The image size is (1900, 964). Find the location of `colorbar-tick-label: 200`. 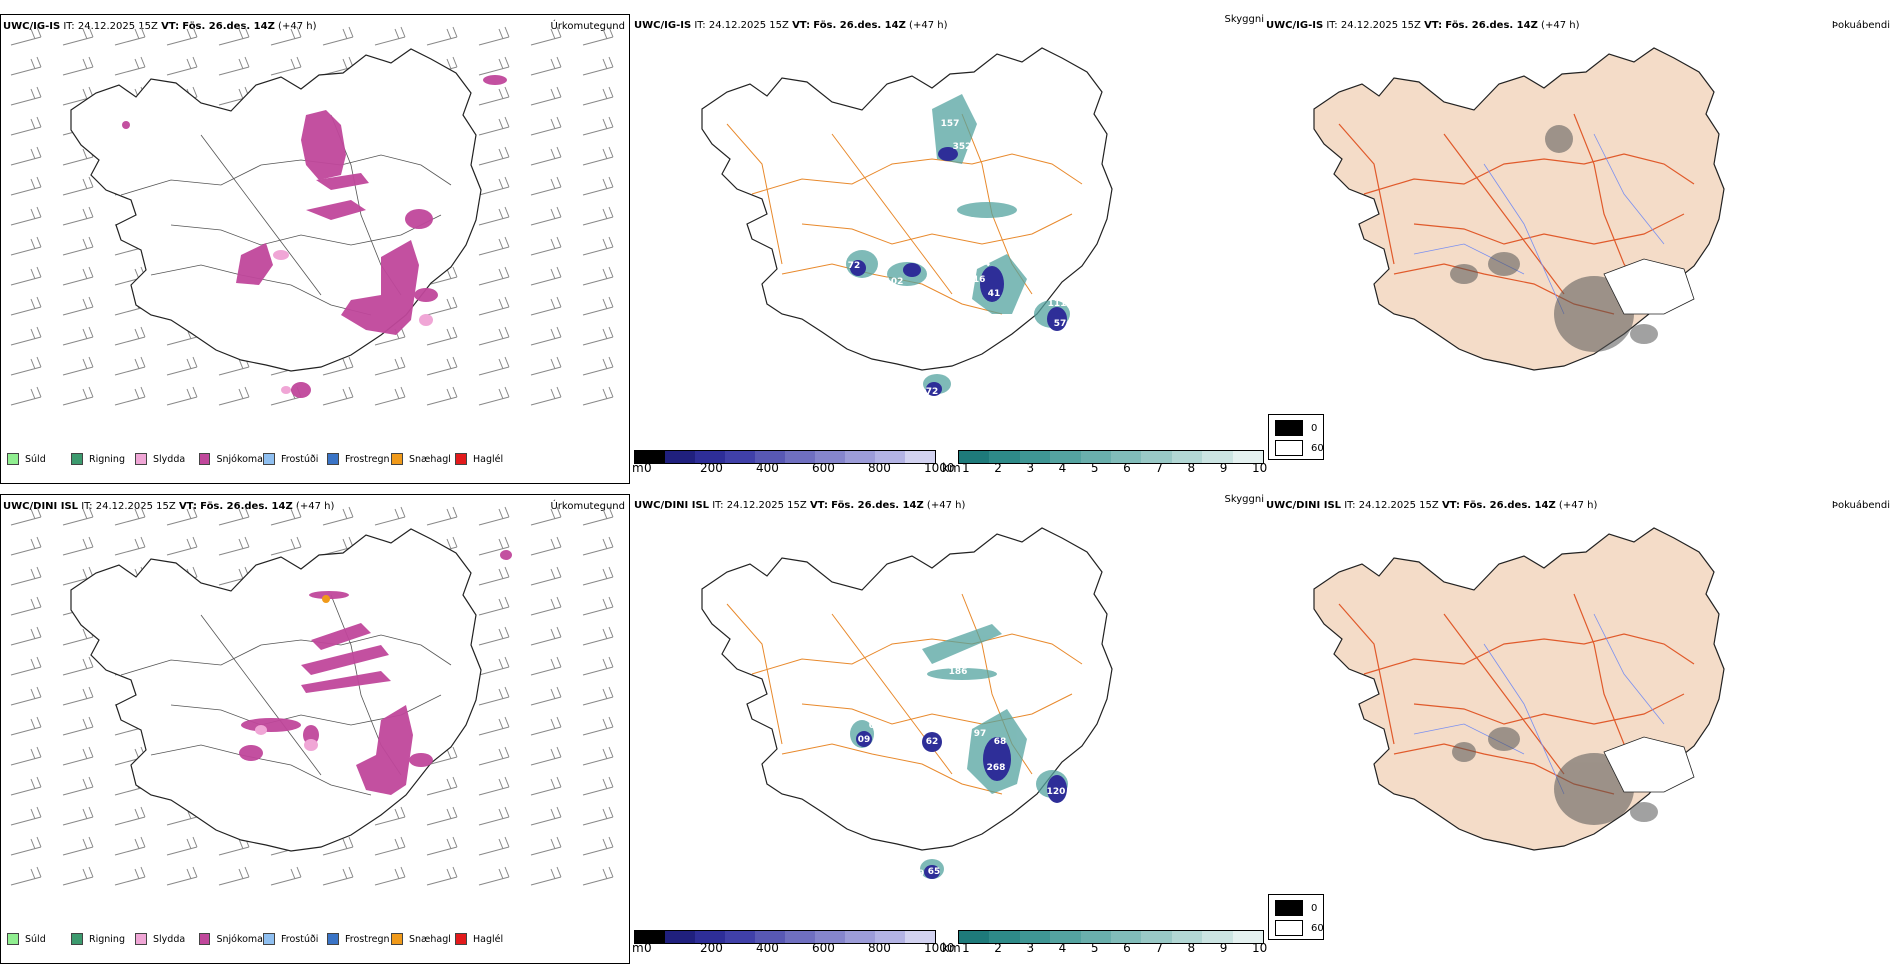

colorbar-tick-label: 200 is located at coordinates (711, 468).